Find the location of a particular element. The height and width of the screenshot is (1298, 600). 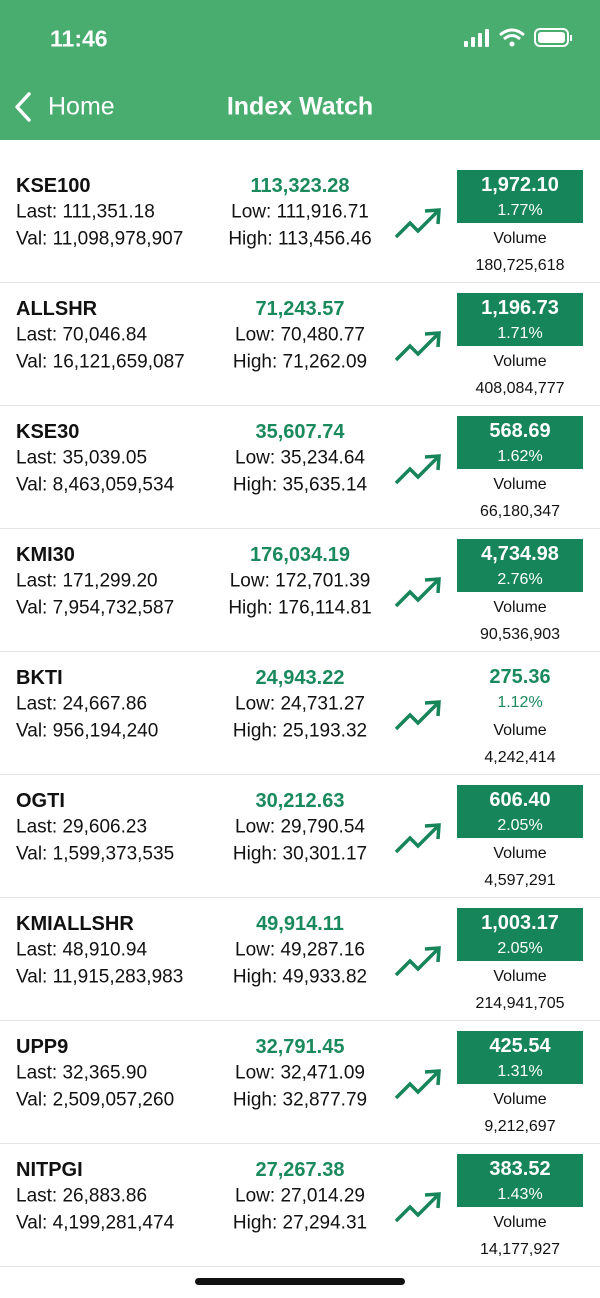

back-button: Home is located at coordinates (81, 106).